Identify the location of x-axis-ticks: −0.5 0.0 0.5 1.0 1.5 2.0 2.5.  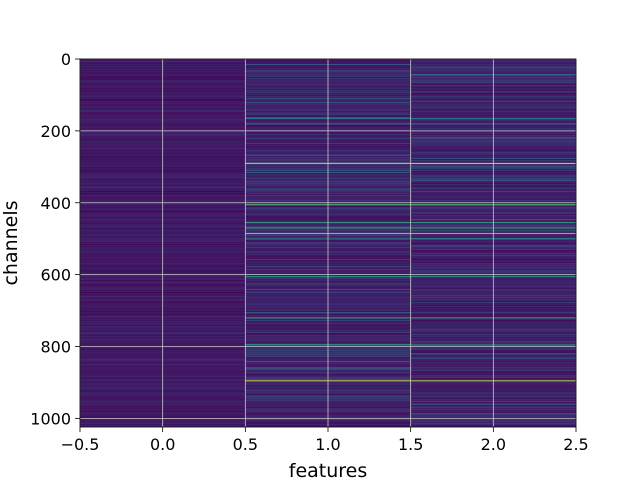
(325, 440).